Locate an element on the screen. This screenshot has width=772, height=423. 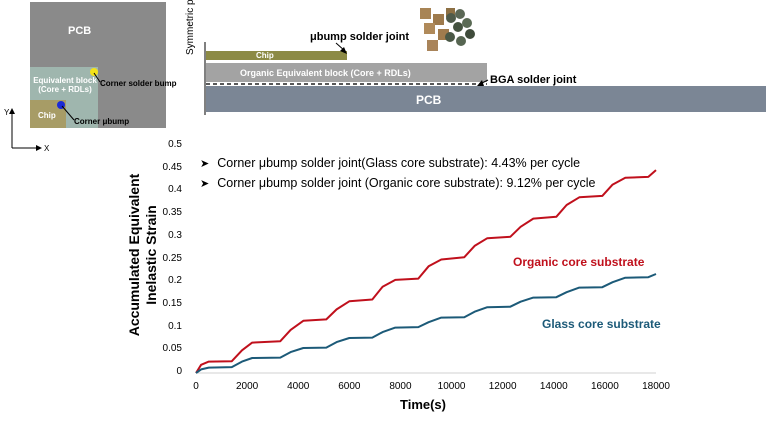
x-tick-label: 2000 is located at coordinates (247, 386).